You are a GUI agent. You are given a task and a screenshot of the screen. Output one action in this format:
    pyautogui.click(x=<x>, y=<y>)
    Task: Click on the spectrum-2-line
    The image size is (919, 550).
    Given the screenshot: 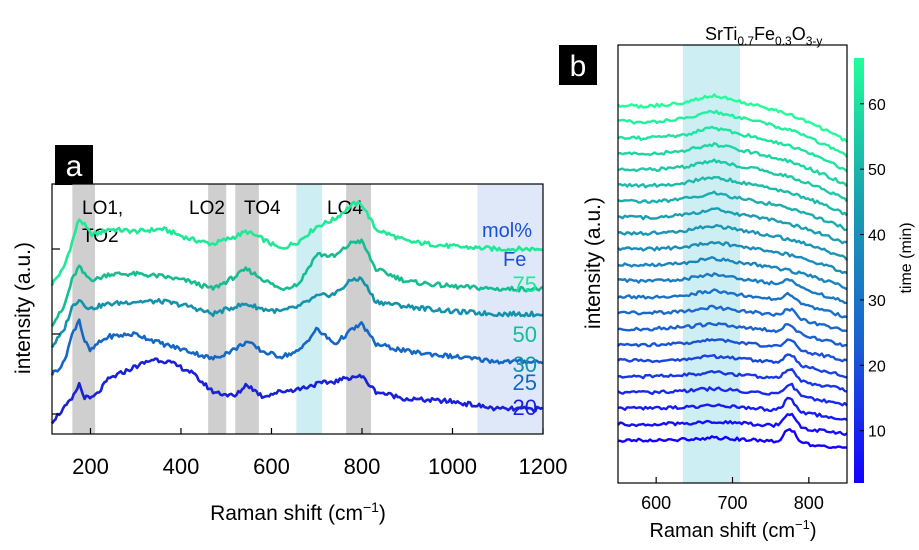 What is the action you would take?
    pyautogui.click(x=732, y=424)
    